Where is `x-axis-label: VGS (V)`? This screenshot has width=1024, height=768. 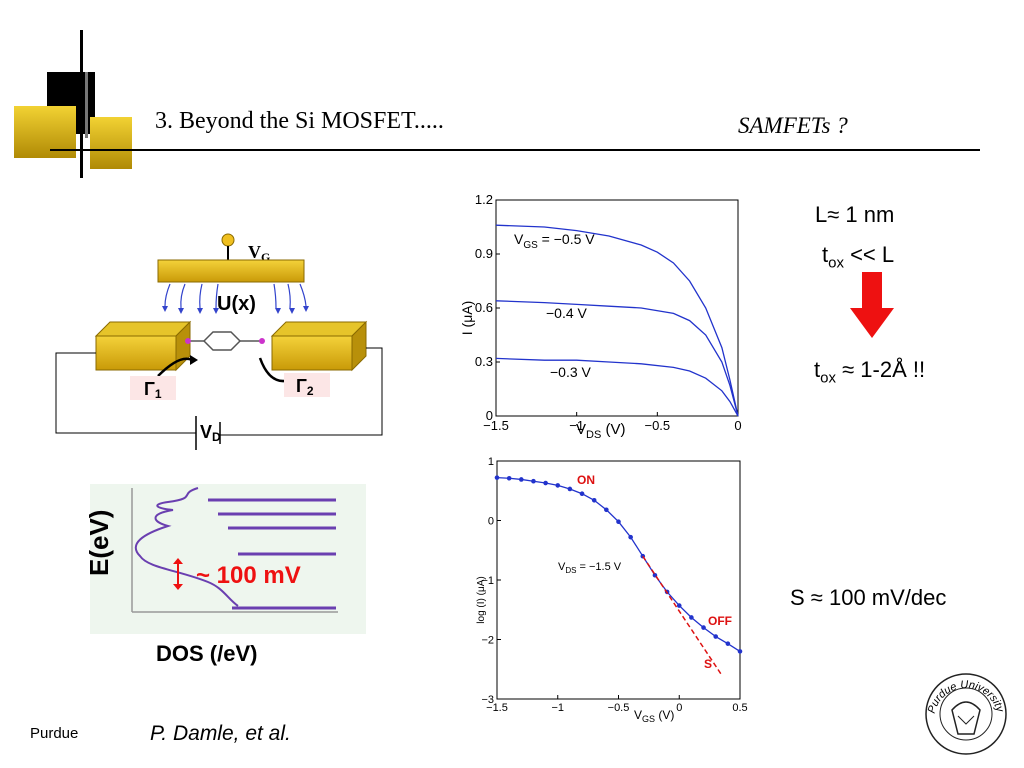
x-axis-label: VGS (V) is located at coordinates (654, 716).